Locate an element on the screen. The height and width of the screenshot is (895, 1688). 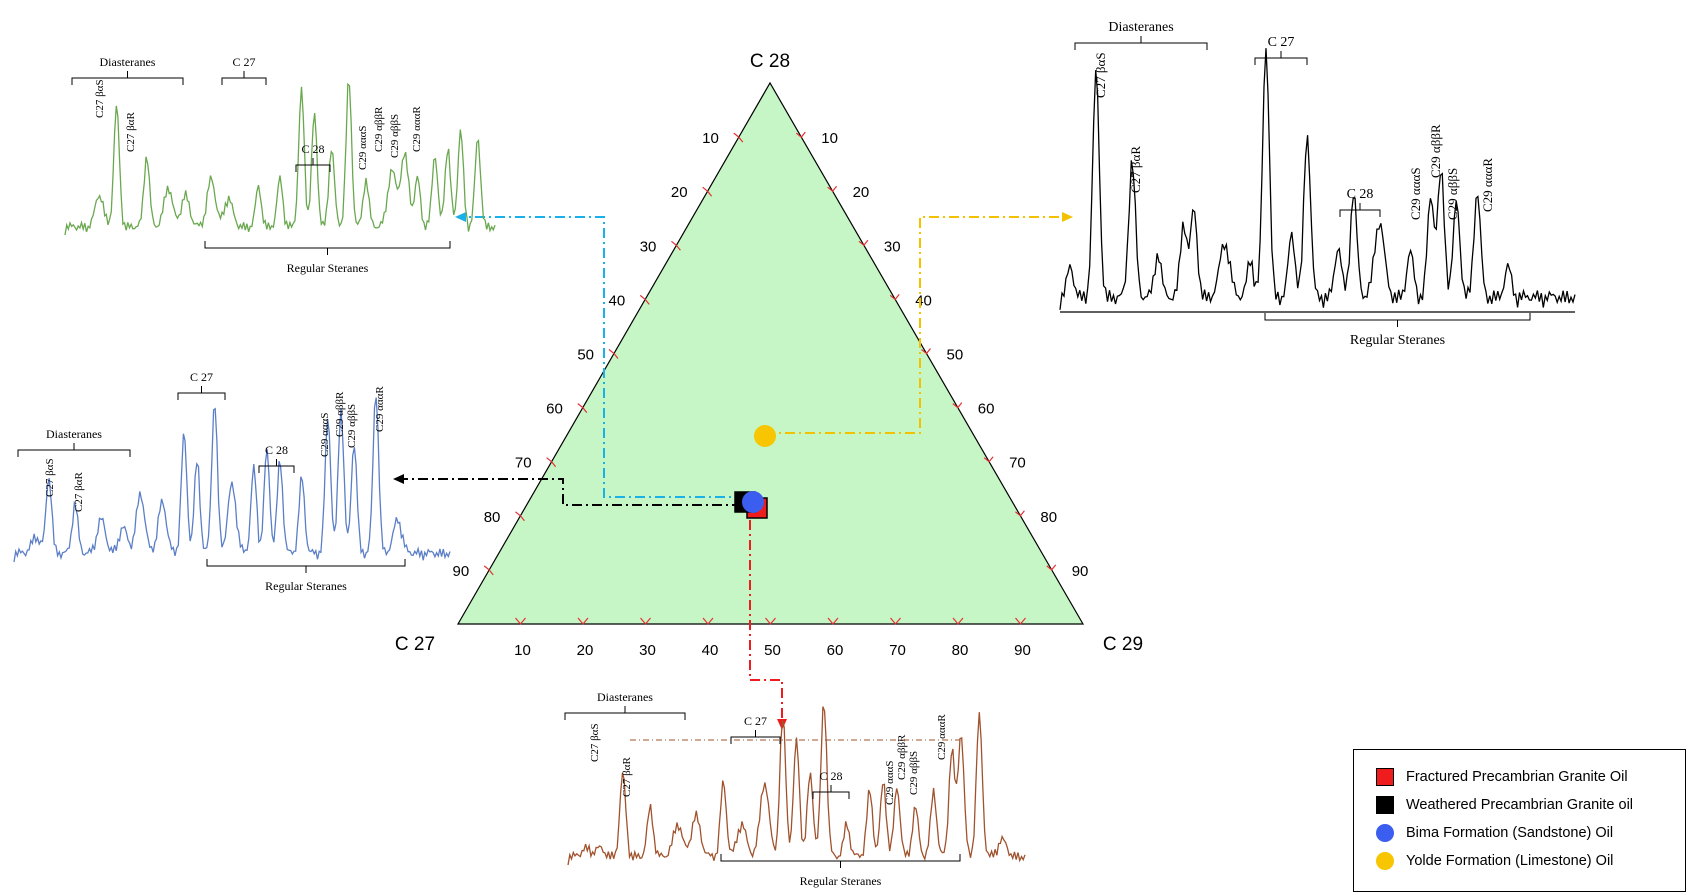
arrow-yellow is located at coordinates (1067, 217).